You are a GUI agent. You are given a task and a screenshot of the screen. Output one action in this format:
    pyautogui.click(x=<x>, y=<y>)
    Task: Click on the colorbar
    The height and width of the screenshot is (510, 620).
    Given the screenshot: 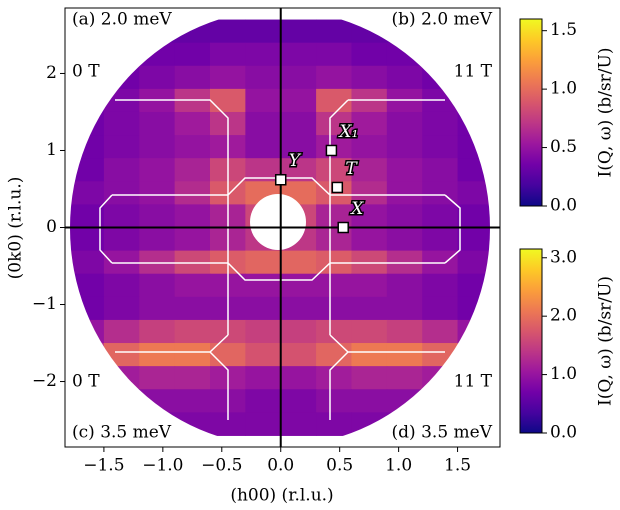 What is the action you would take?
    pyautogui.click(x=531, y=341)
    